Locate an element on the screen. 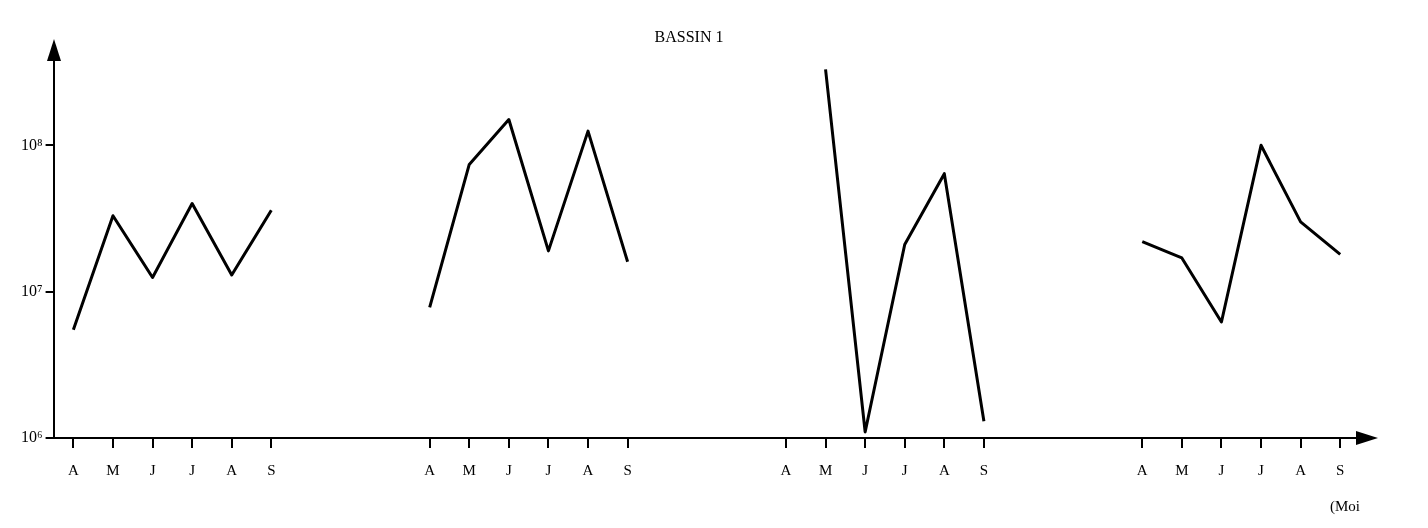  y-tick-label: 10⁸ is located at coordinates (32, 144).